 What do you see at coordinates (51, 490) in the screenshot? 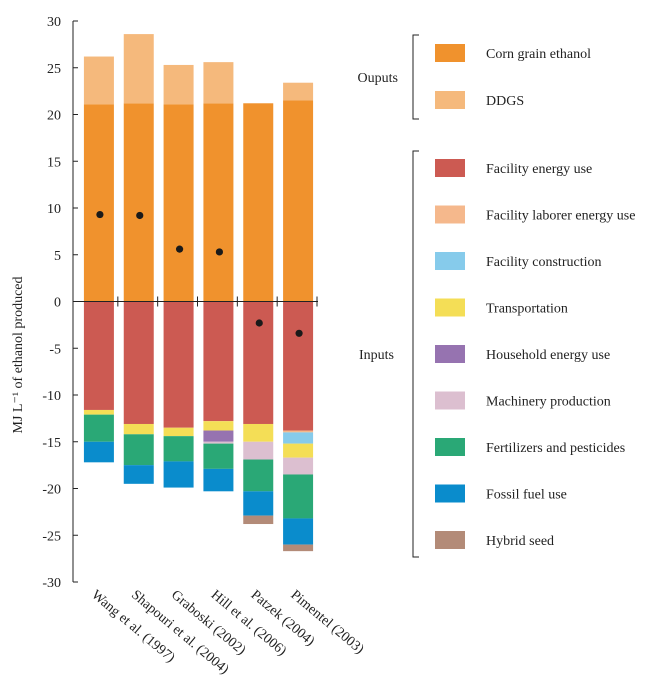
I see `y-tick-label: -20` at bounding box center [51, 490].